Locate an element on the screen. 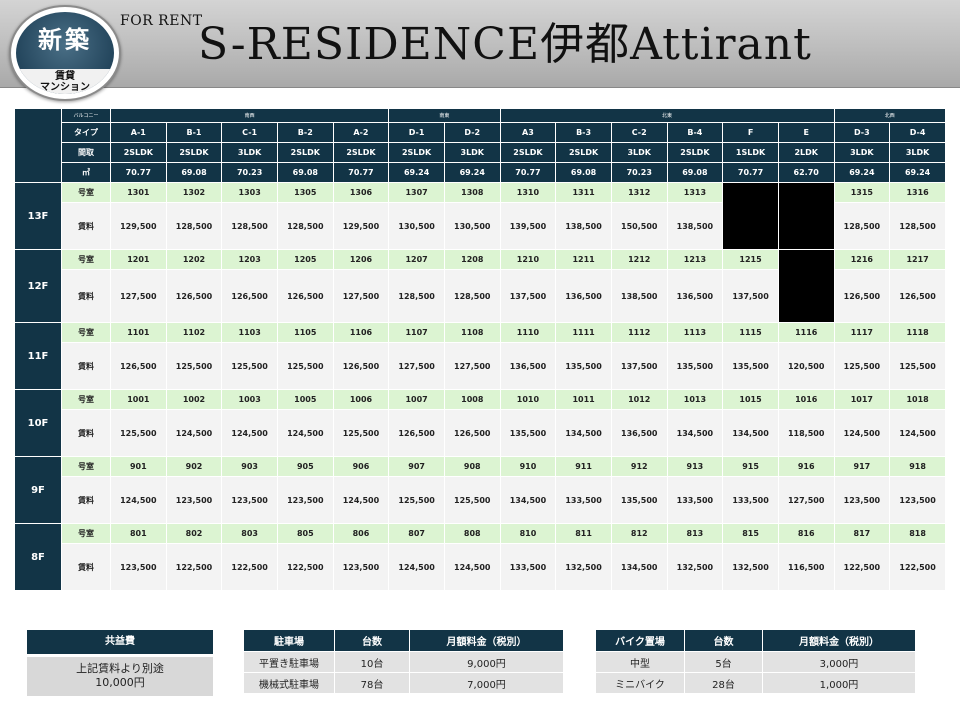 Image resolution: width=960 pixels, height=720 pixels. room-number: 1306 is located at coordinates (361, 192).